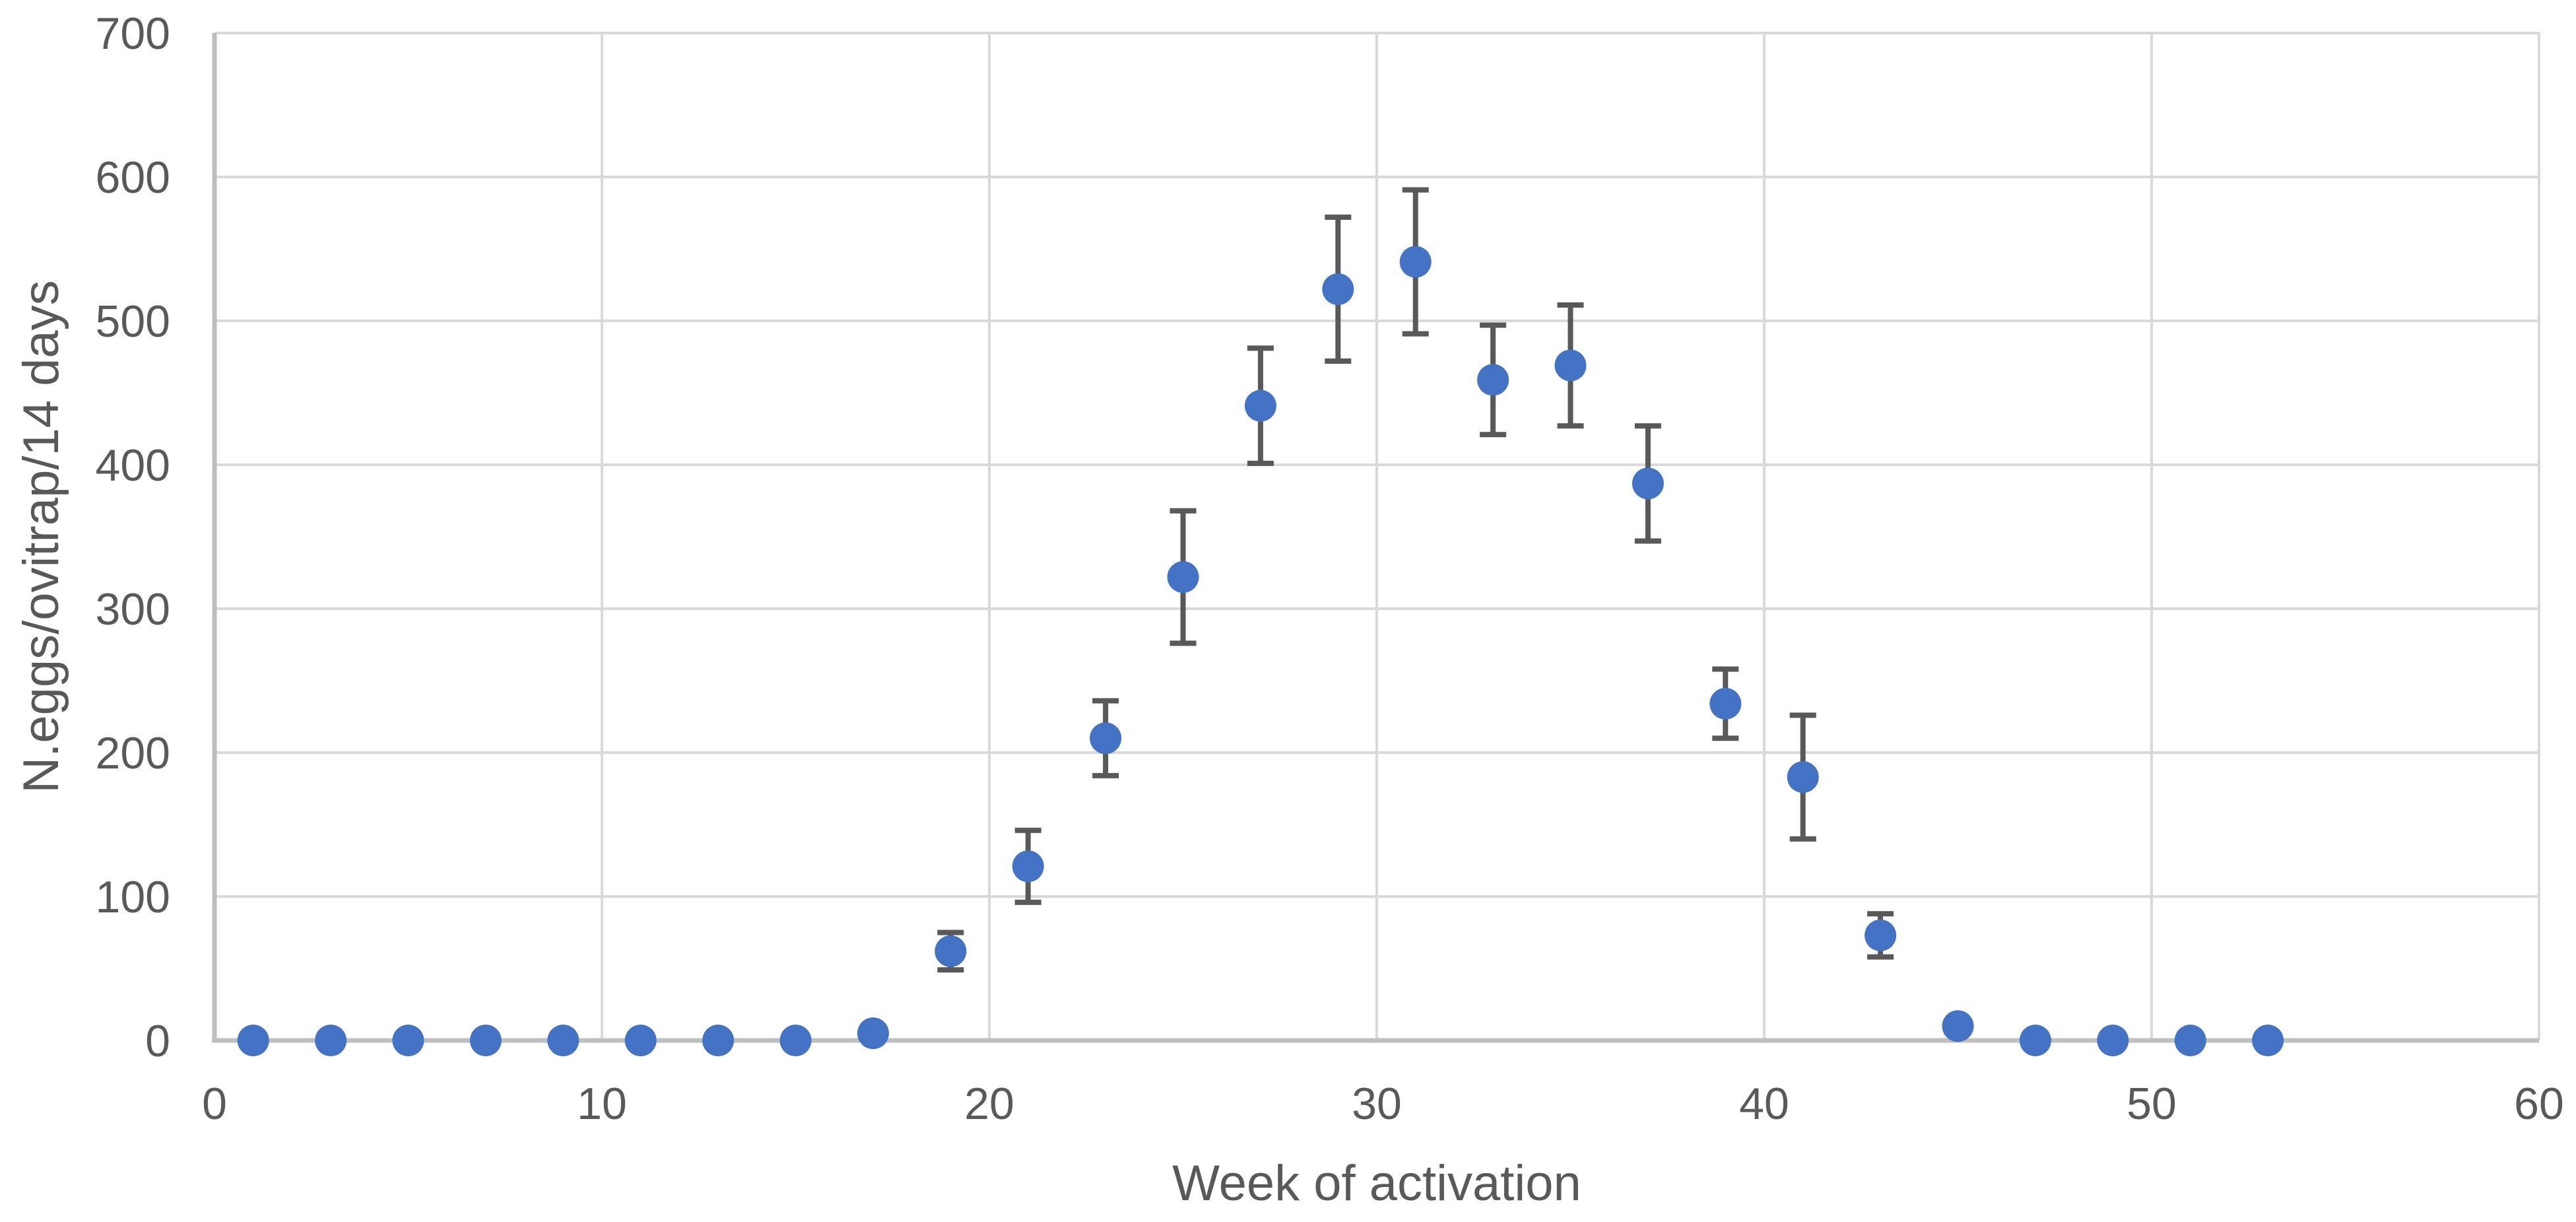 The image size is (2576, 1222). I want to click on y-axis-title: N.eggs/ovitrap/14 days, so click(41, 536).